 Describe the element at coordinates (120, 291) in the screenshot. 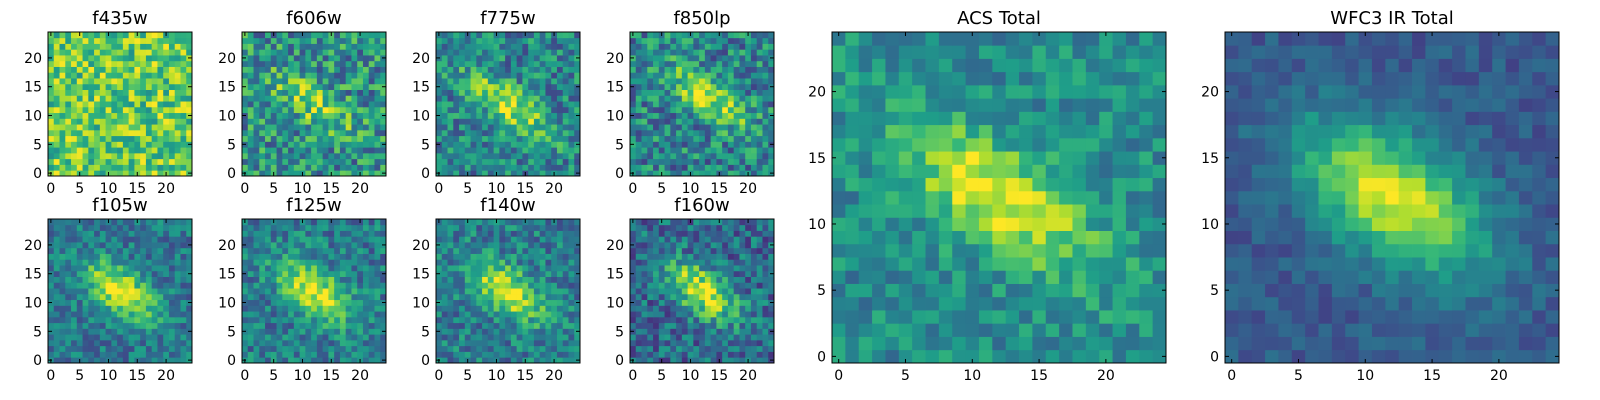

I see `heatmap-cells` at that location.